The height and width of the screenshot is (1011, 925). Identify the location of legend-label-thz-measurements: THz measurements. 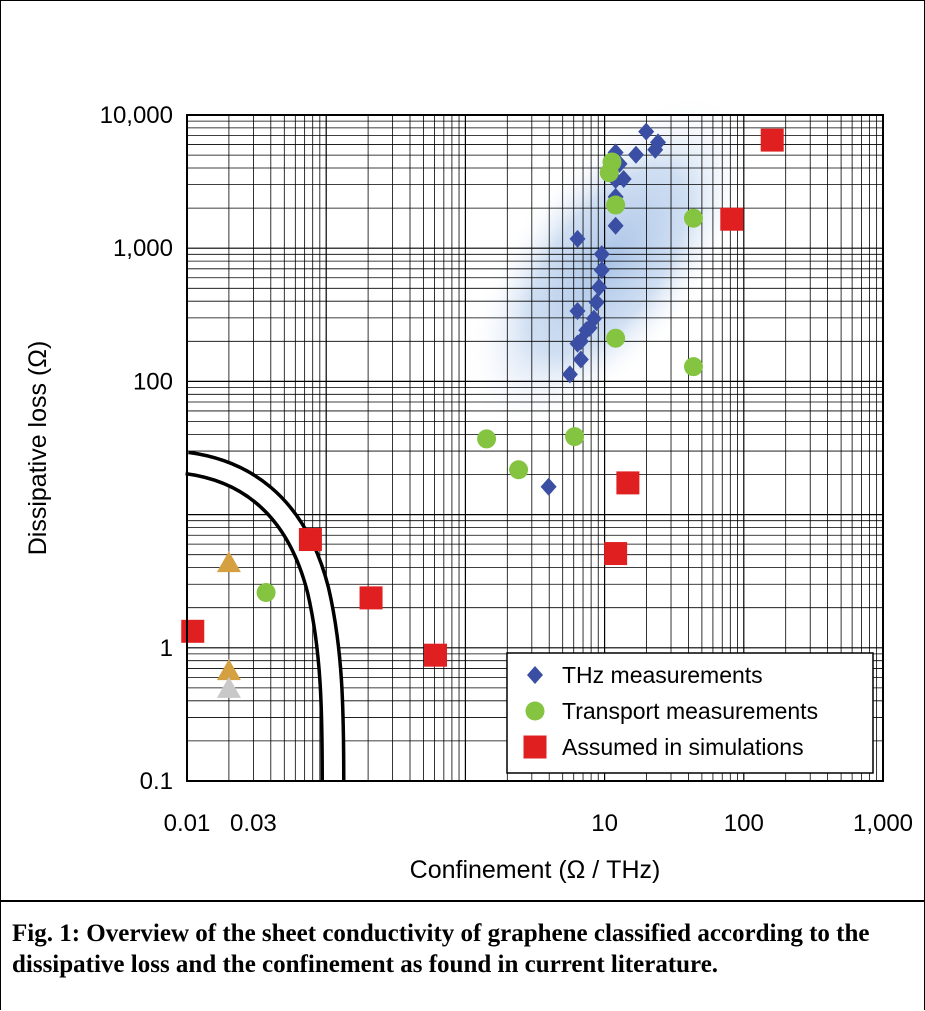
(662, 675).